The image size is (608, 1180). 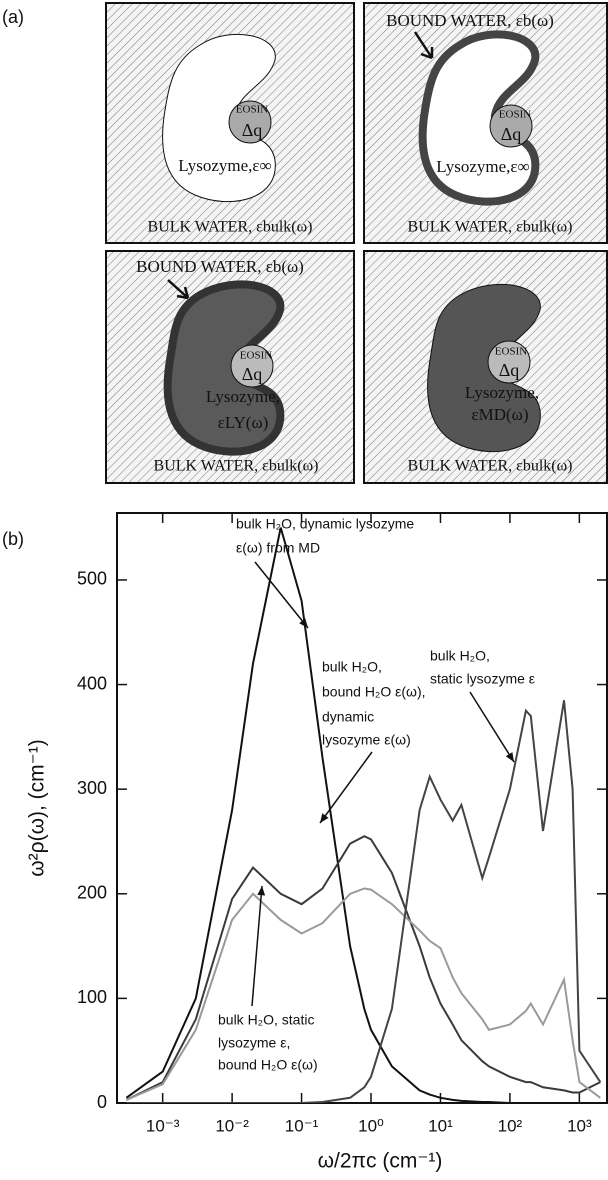 What do you see at coordinates (510, 1125) in the screenshot?
I see `x-tick-label: 10²` at bounding box center [510, 1125].